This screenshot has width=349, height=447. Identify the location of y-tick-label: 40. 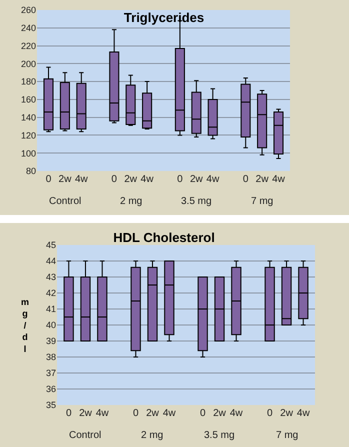
(51, 325).